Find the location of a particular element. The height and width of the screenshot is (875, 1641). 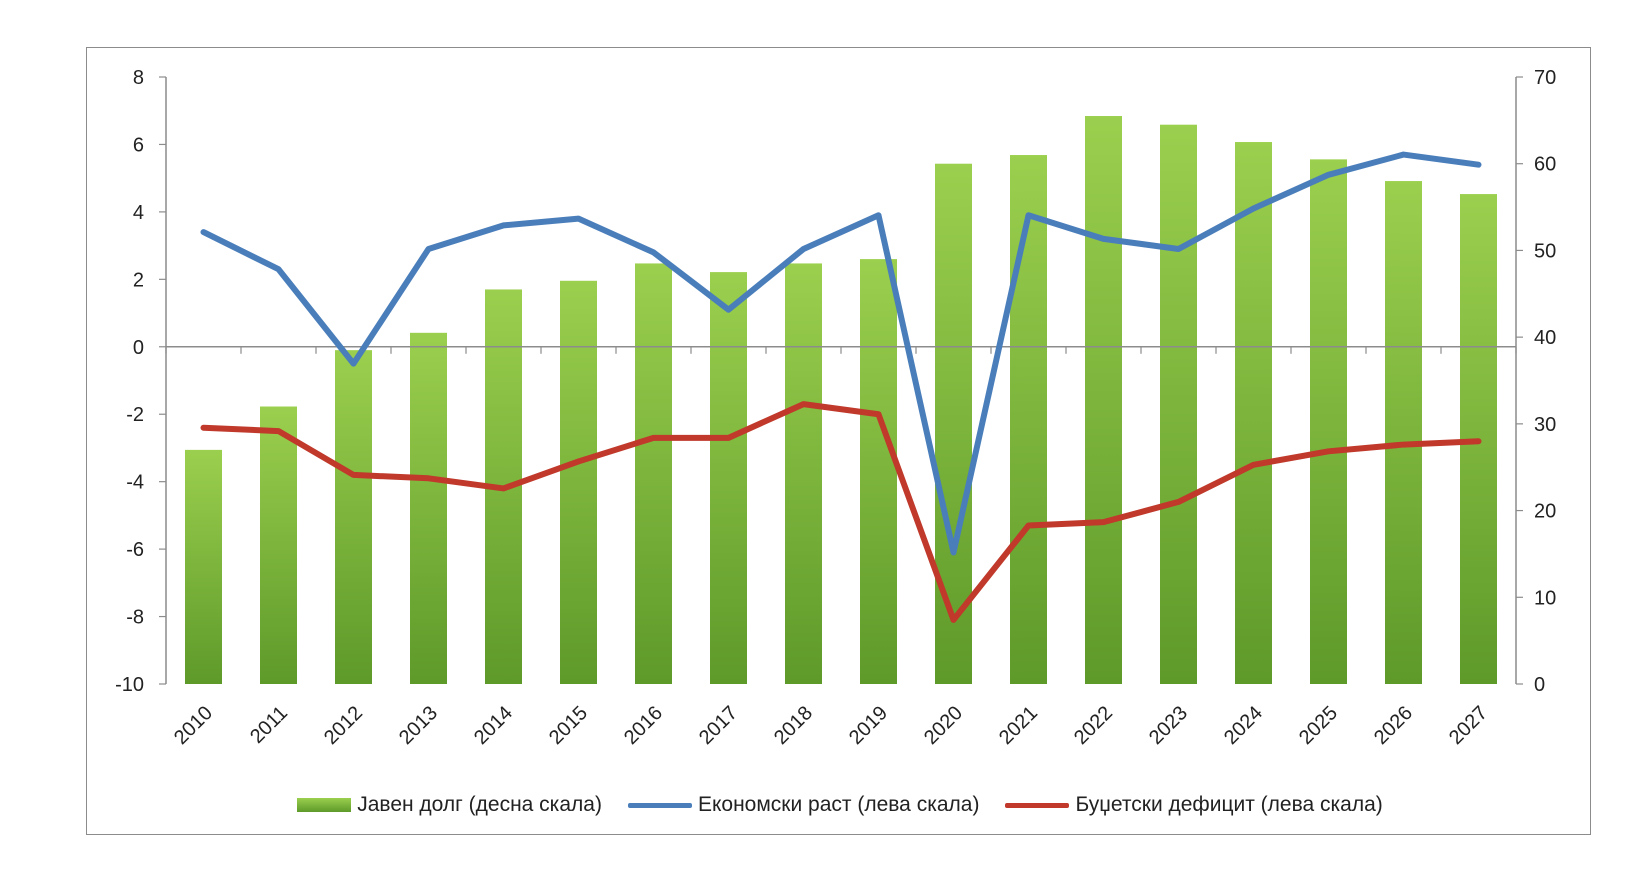

category-label-2021: 2021 is located at coordinates (1018, 725).